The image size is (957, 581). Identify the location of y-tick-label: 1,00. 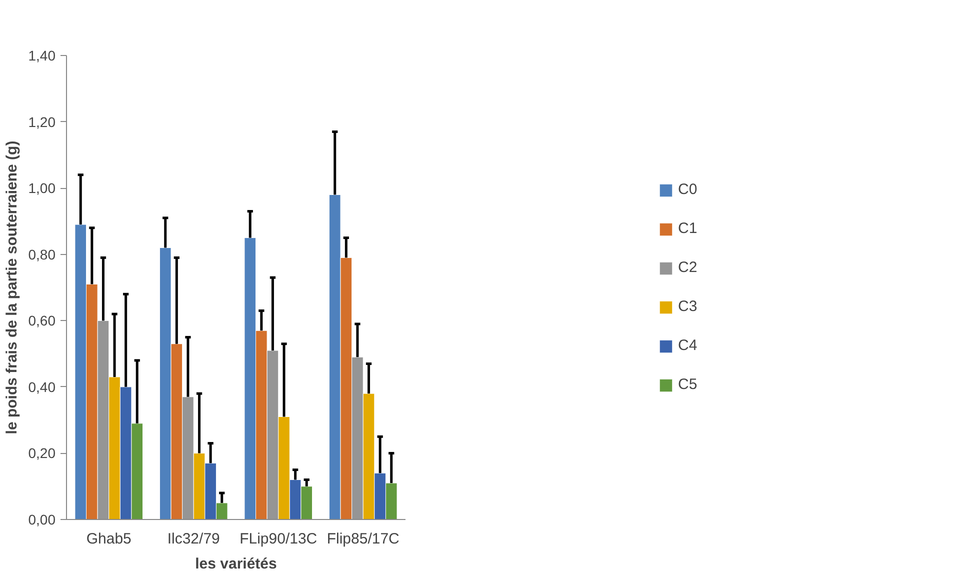
(42, 188).